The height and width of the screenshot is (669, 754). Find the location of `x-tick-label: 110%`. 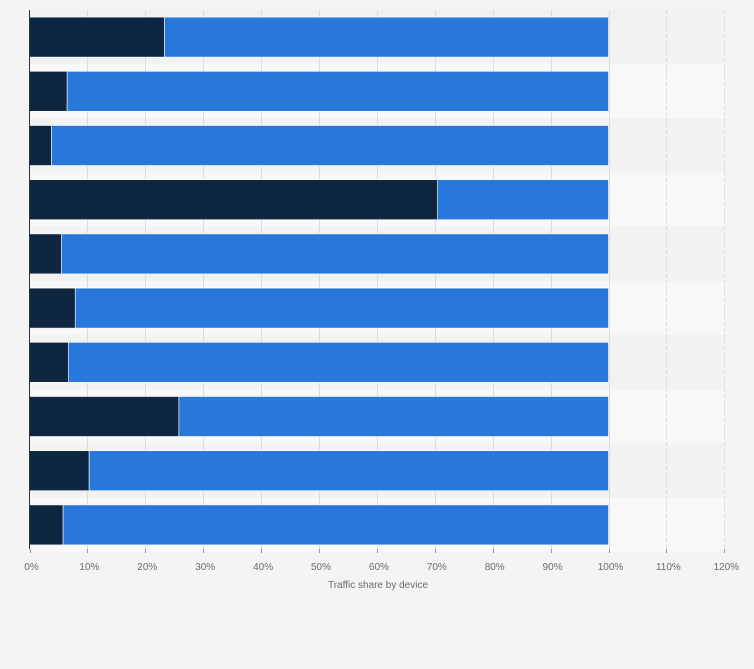

x-tick-label: 110% is located at coordinates (668, 567).